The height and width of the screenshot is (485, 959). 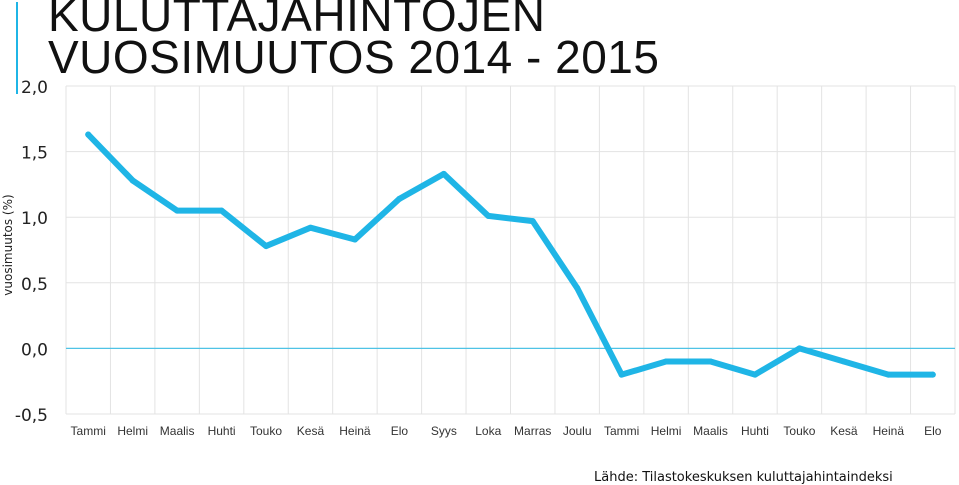 I want to click on y-tick-label: -0,5, so click(x=31, y=416).